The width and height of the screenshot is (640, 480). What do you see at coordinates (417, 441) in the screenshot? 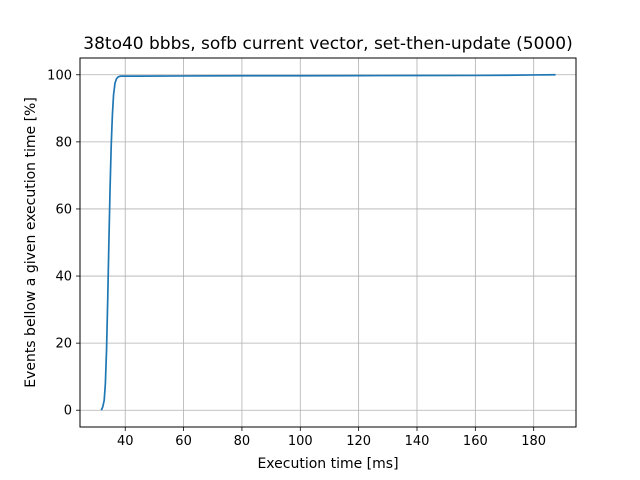
I see `x-tick-label: 140` at bounding box center [417, 441].